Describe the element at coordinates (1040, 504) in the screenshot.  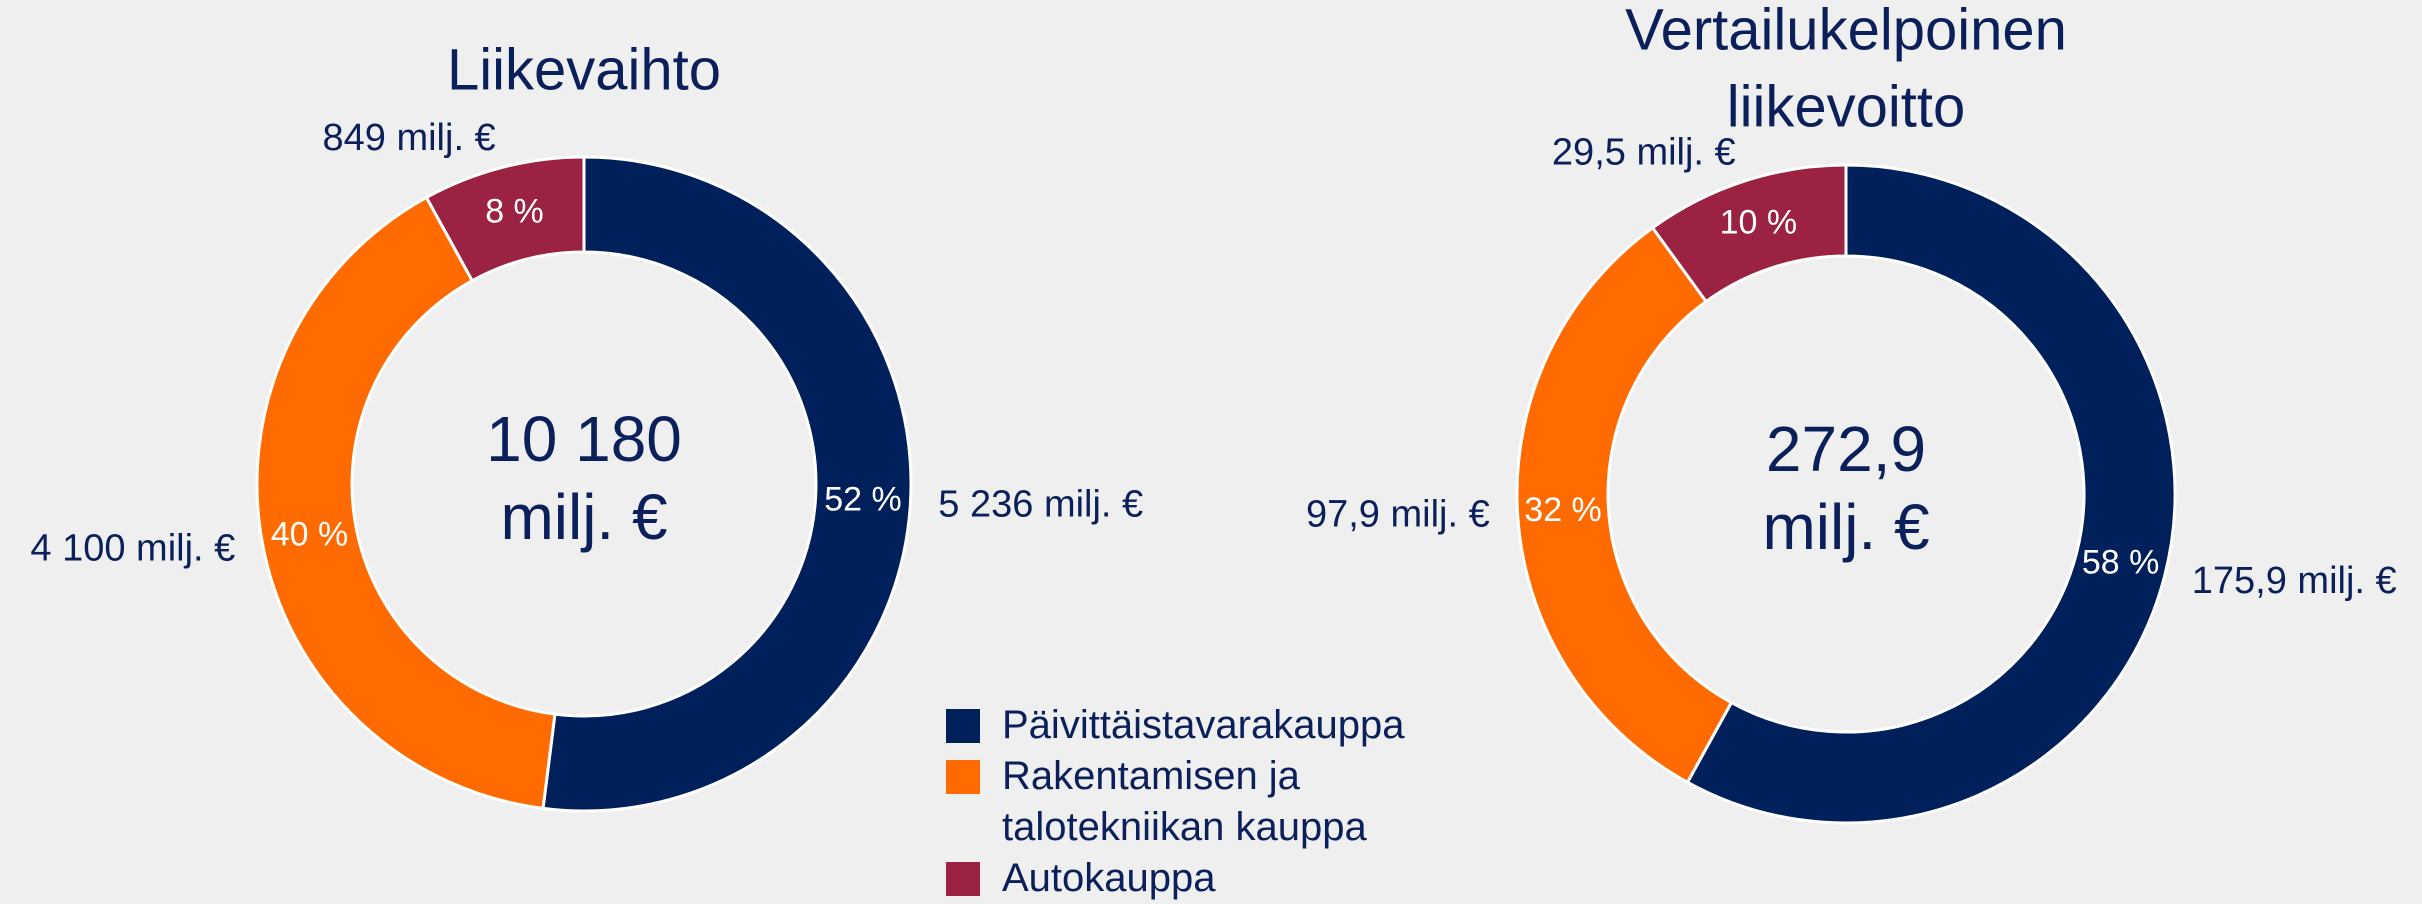
I see `amount-label: 5 236 milj. €` at that location.